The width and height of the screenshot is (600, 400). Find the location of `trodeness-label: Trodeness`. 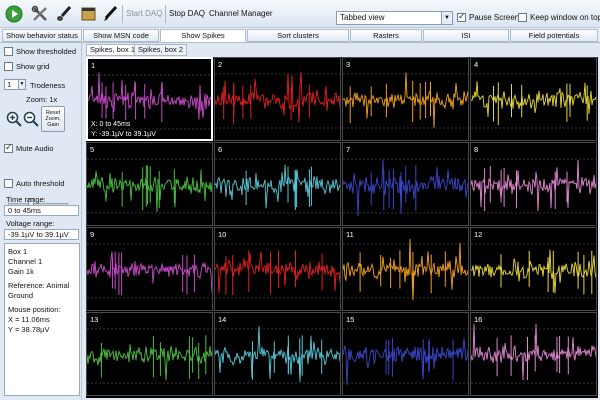

trodeness-label: Trodeness is located at coordinates (48, 85).